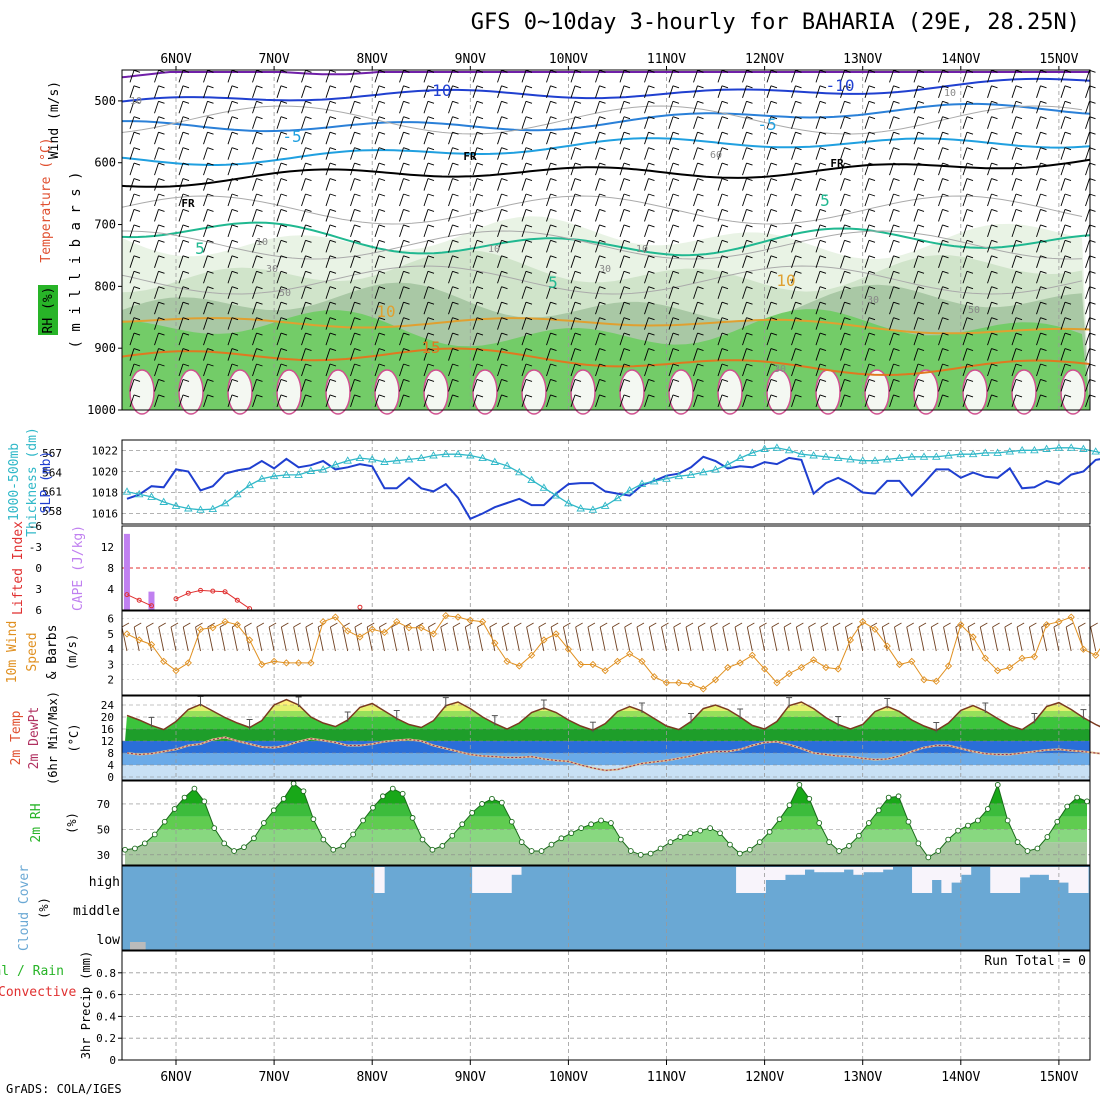  What do you see at coordinates (642, 249) in the screenshot?
I see `rh-contour-label: 10` at bounding box center [642, 249].